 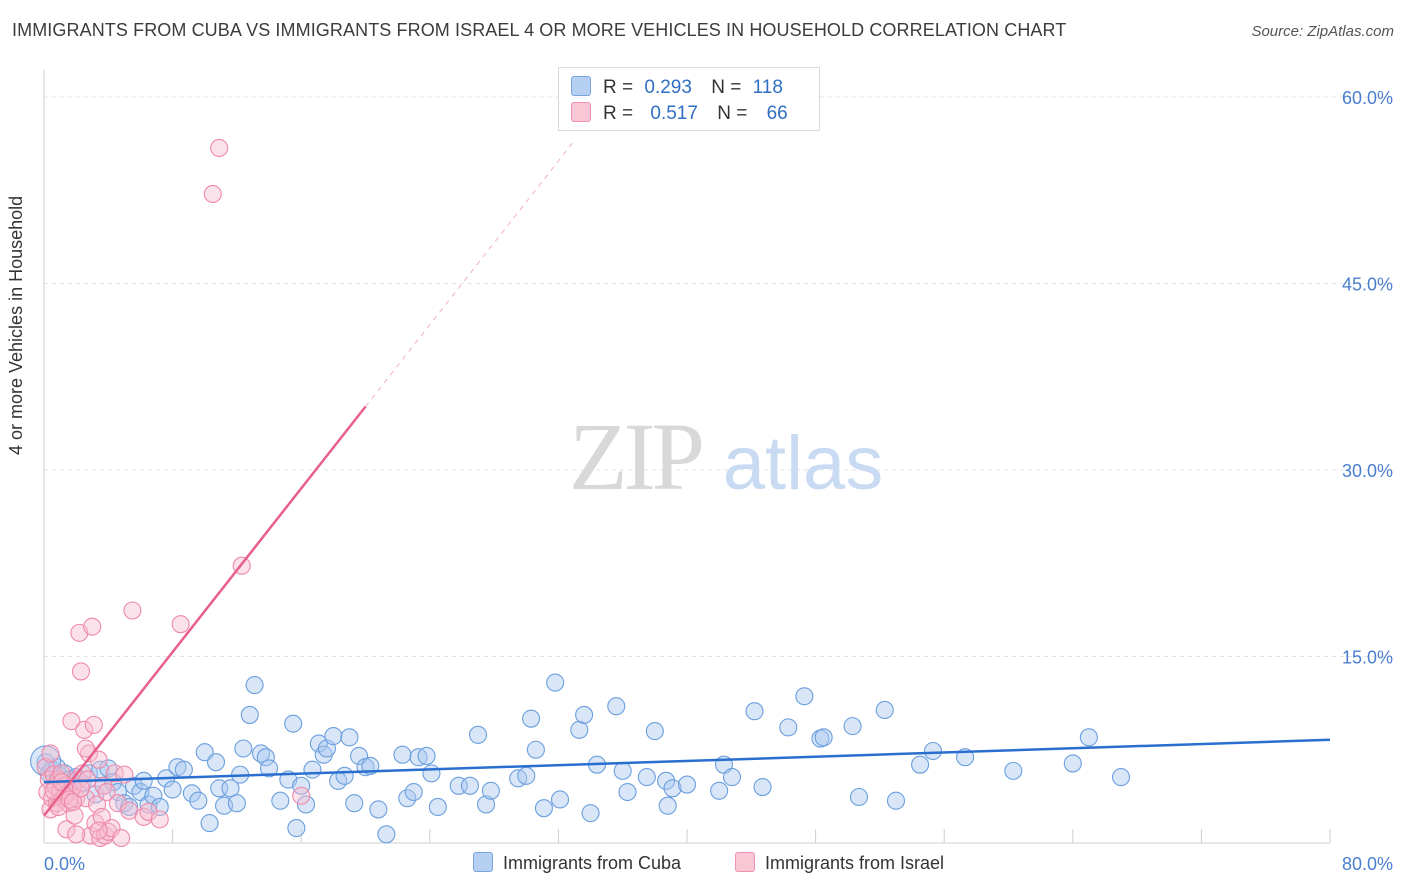 I want to click on cuba-n-label: N =, so click(x=726, y=87).